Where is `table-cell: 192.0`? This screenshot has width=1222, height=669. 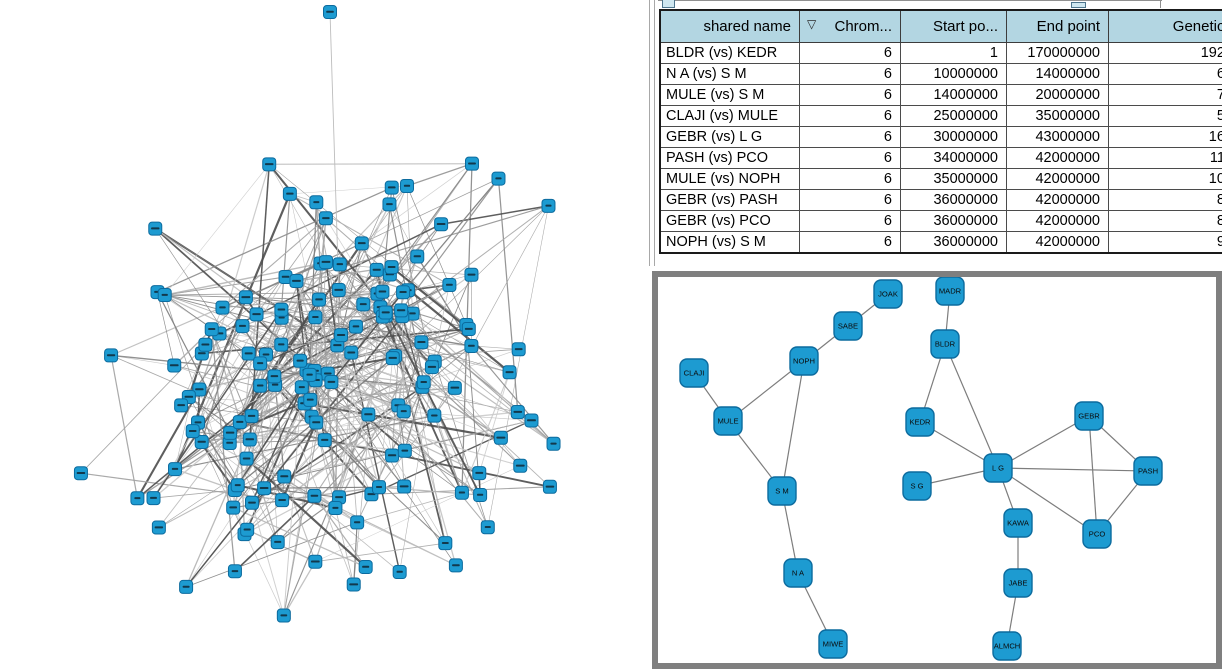
table-cell: 192.0 is located at coordinates (1165, 53).